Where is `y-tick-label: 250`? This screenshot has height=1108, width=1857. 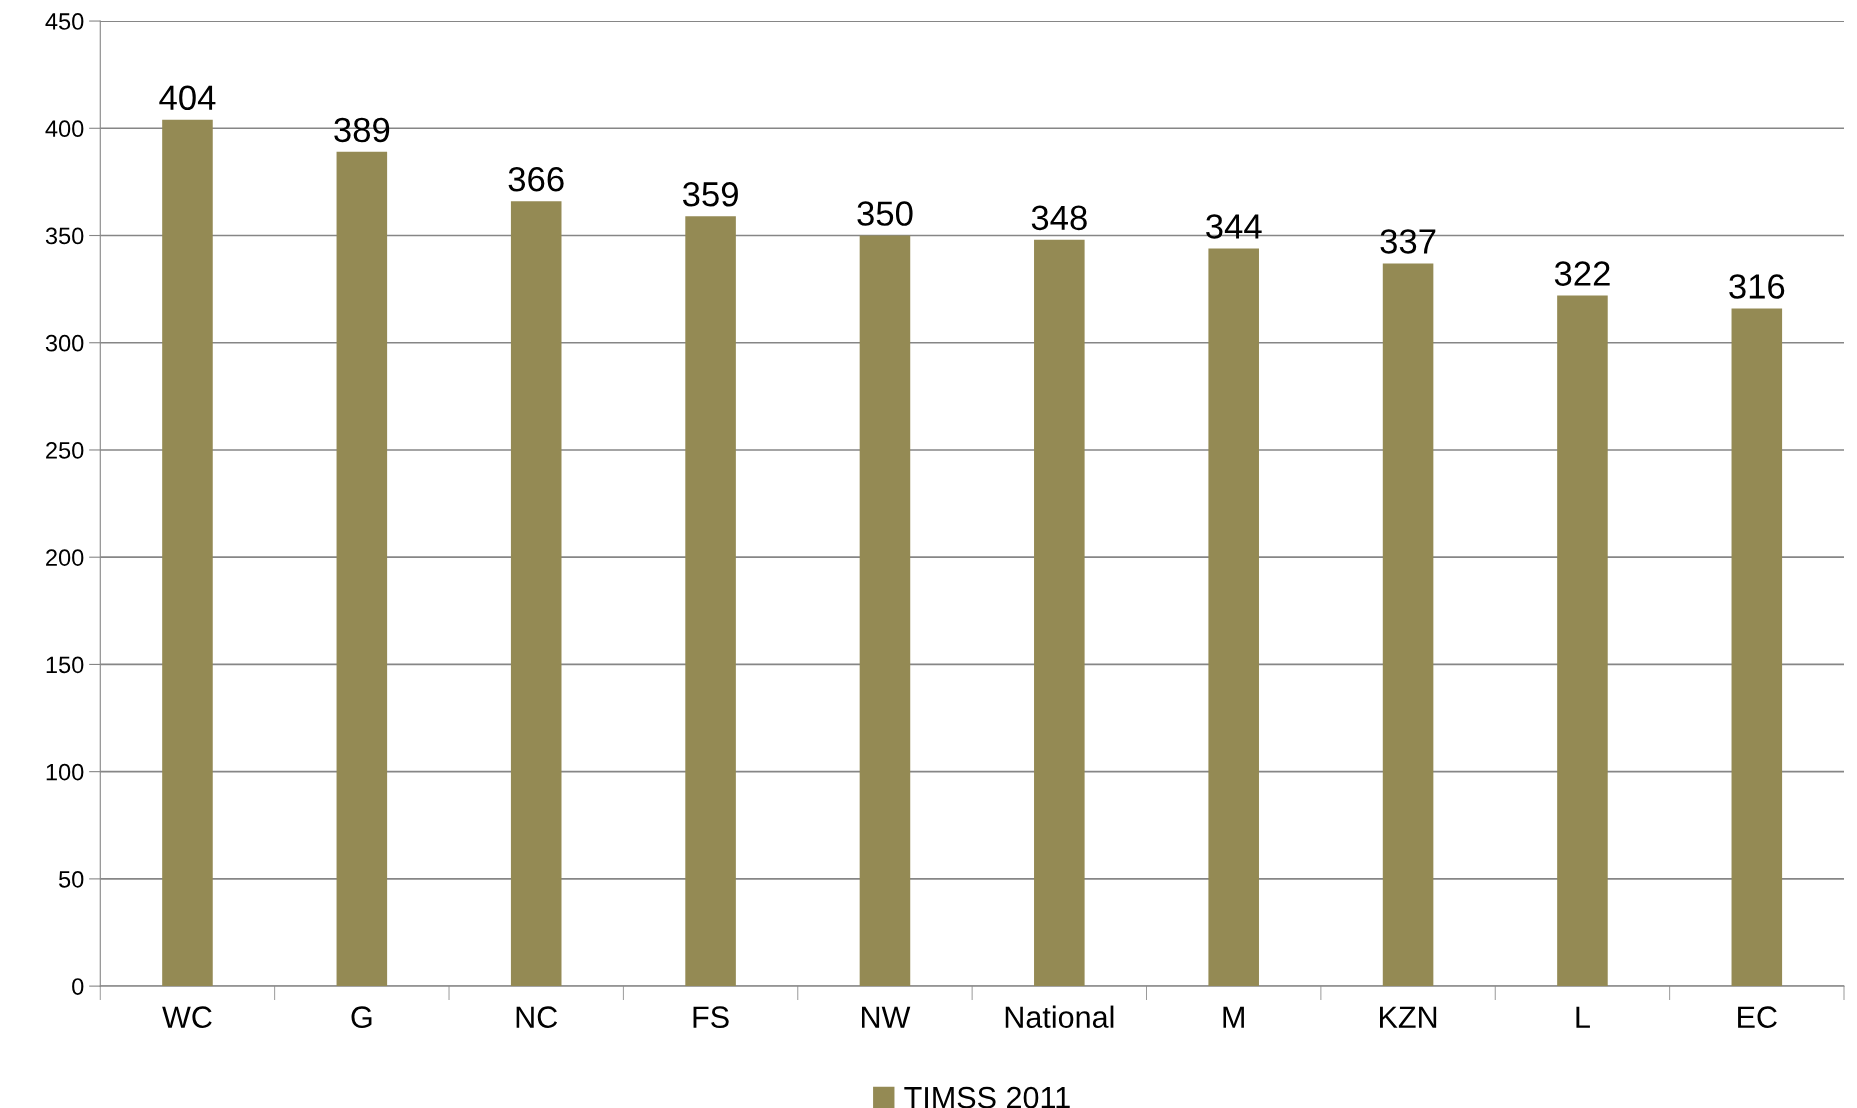 y-tick-label: 250 is located at coordinates (65, 450).